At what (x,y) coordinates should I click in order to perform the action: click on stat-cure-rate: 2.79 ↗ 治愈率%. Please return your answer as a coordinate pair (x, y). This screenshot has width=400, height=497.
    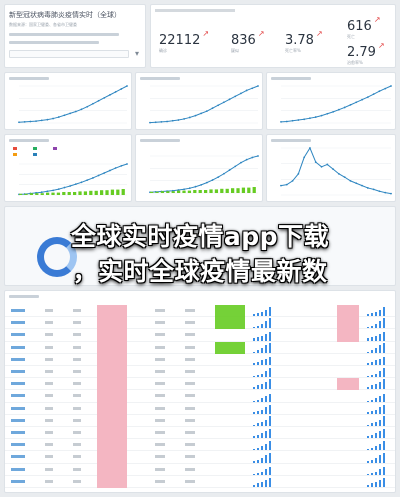
    Looking at the image, I should click on (366, 53).